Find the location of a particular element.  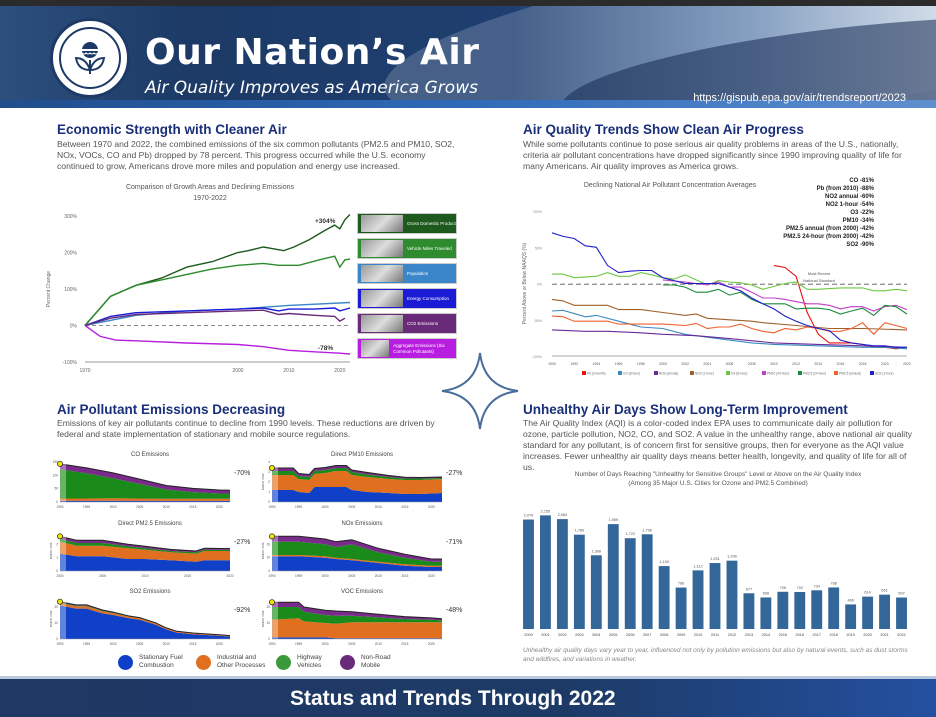

x-tick-label: 2017 is located at coordinates (817, 635).